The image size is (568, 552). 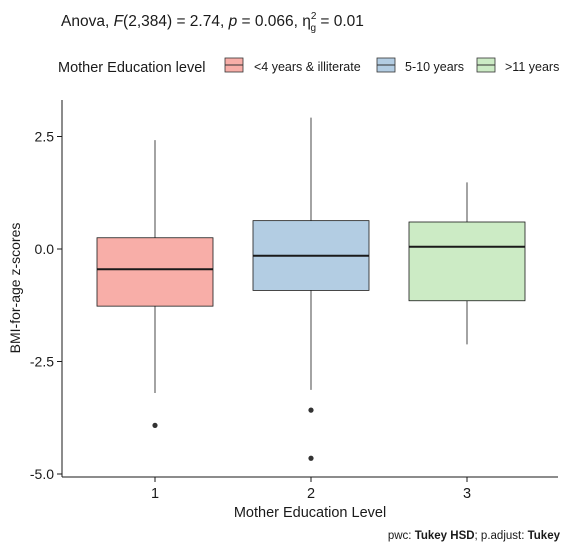 I want to click on legend-entry-2: 5-10 years, so click(x=420, y=65).